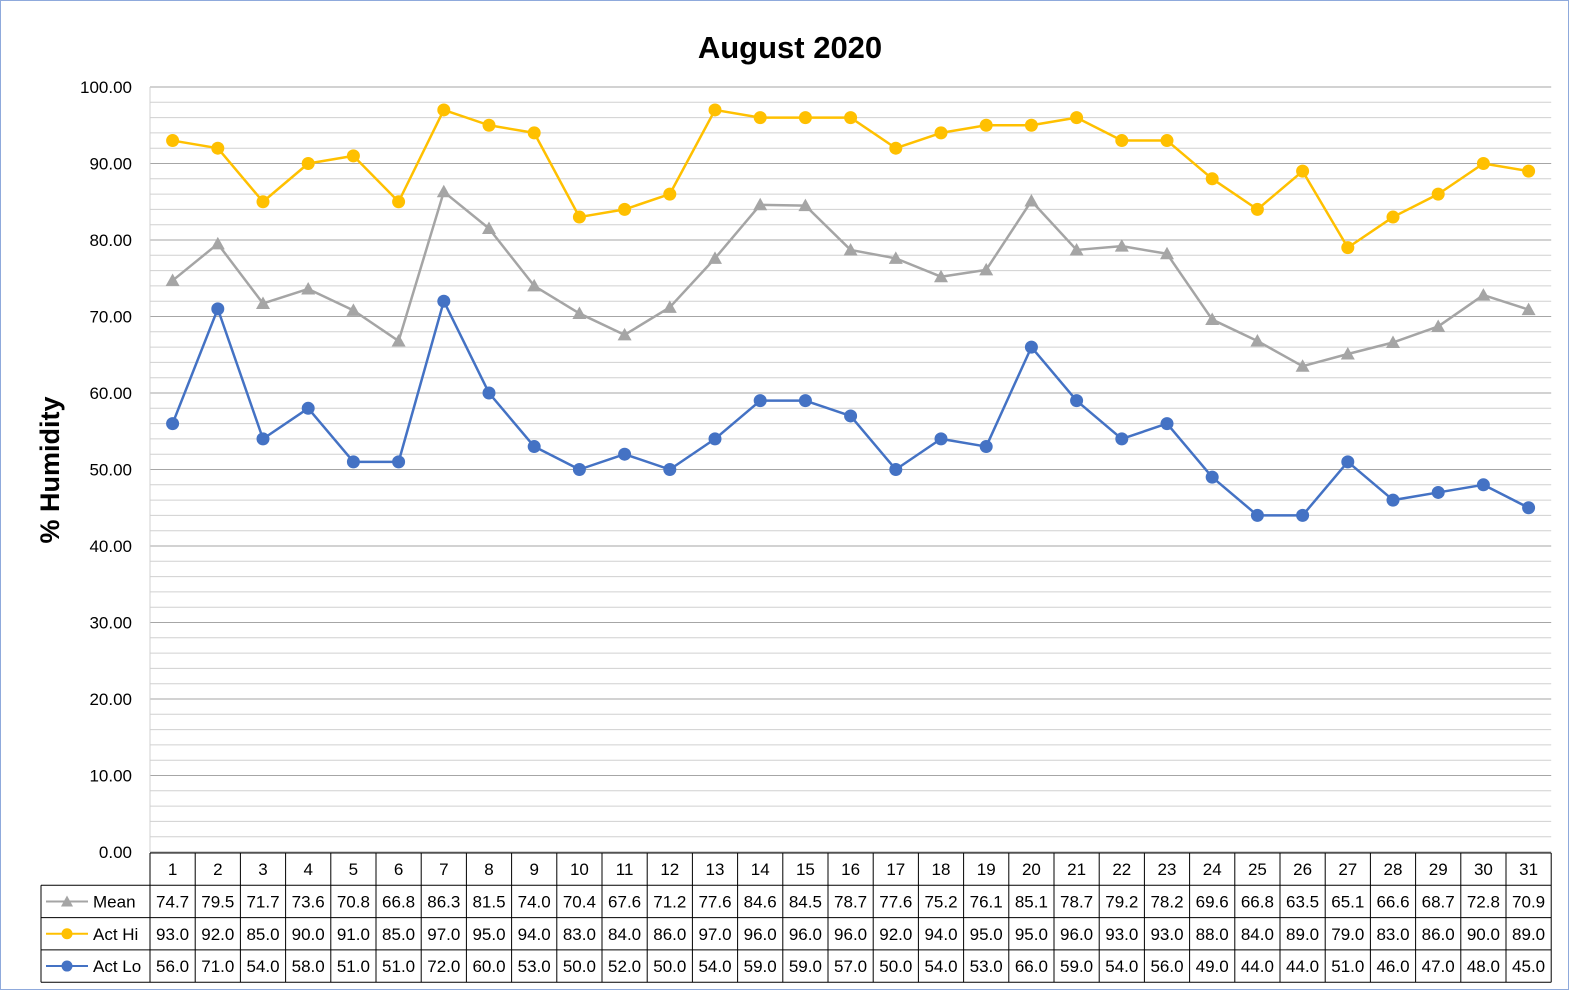  What do you see at coordinates (986, 869) in the screenshot?
I see `x-tick-label: 19` at bounding box center [986, 869].